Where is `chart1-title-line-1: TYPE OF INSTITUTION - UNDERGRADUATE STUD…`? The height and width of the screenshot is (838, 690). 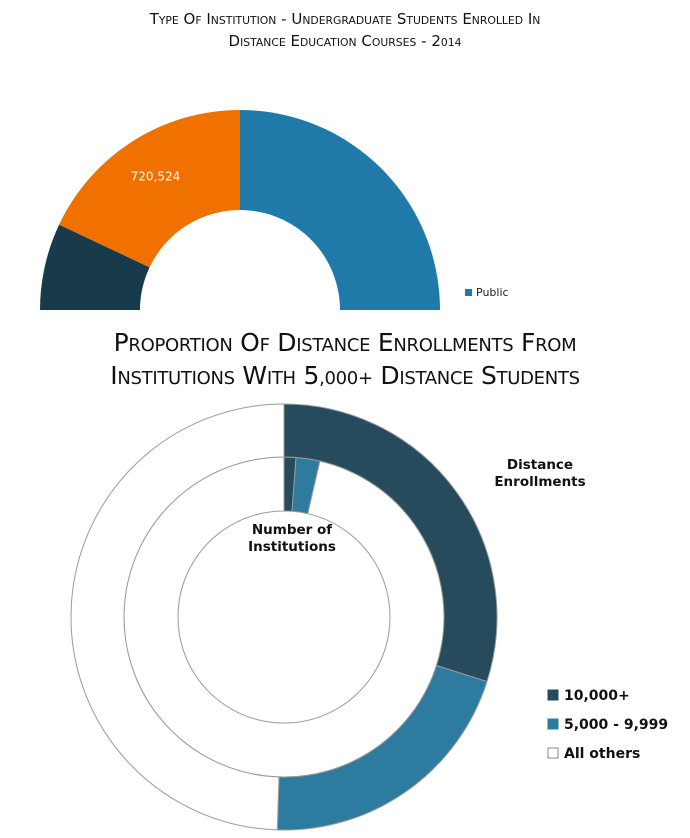
chart1-title-line-1: TYPE OF INSTITUTION - UNDERGRADUATE STUD… is located at coordinates (345, 19).